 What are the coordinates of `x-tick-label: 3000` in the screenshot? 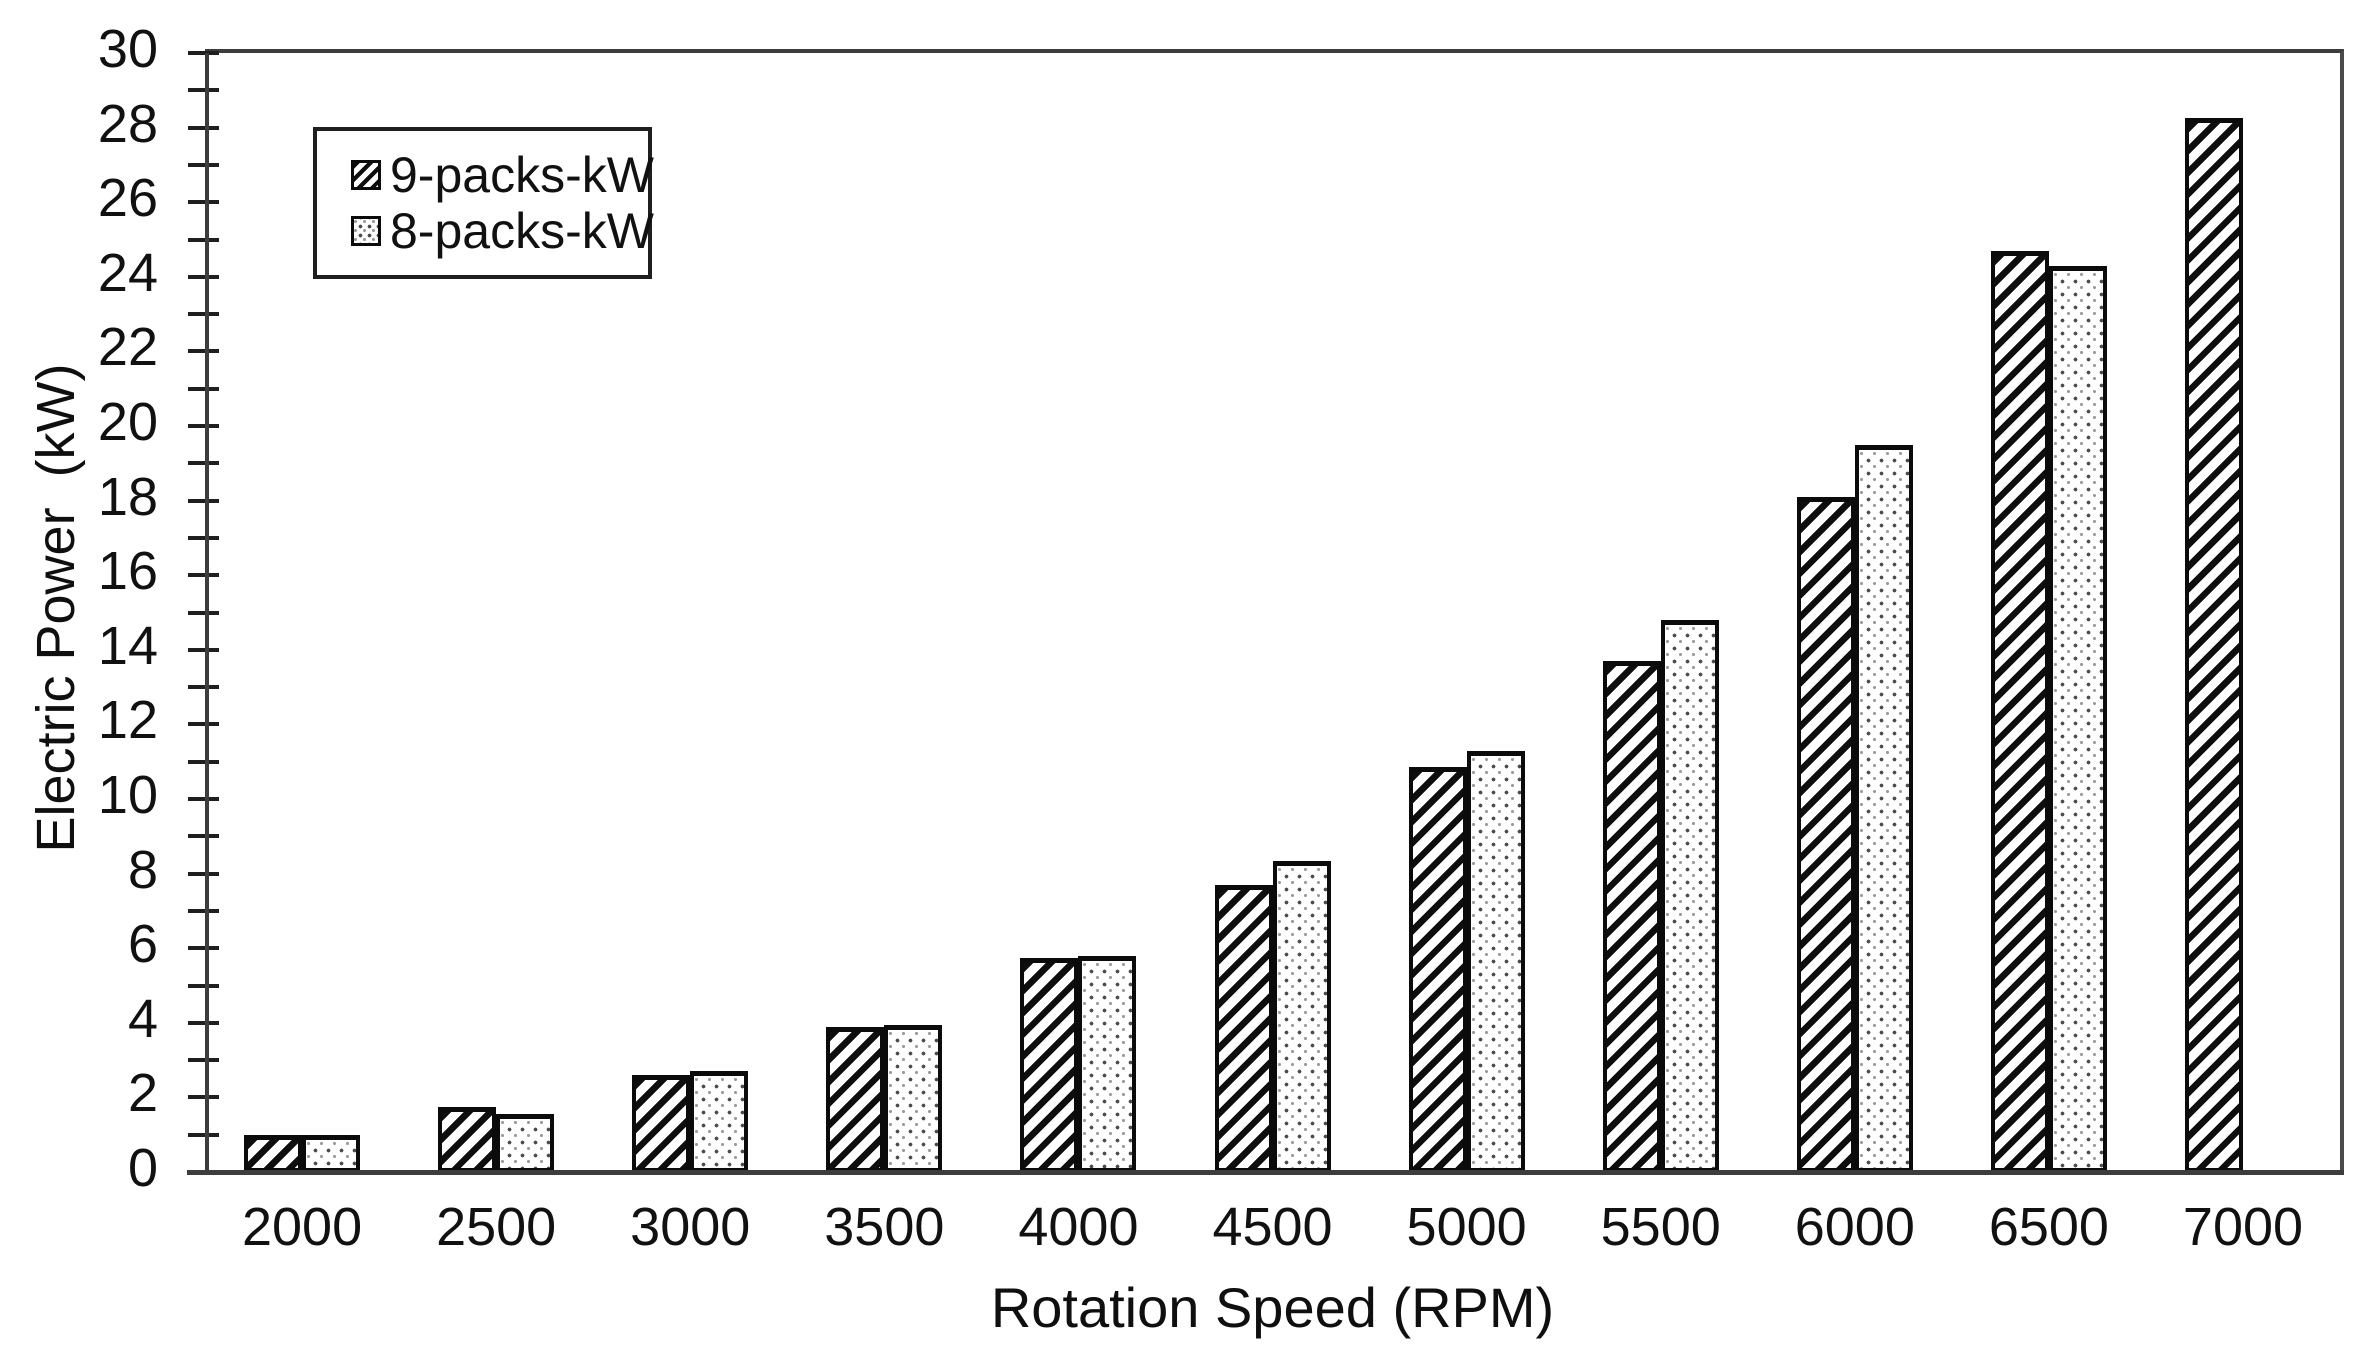 It's located at (690, 1227).